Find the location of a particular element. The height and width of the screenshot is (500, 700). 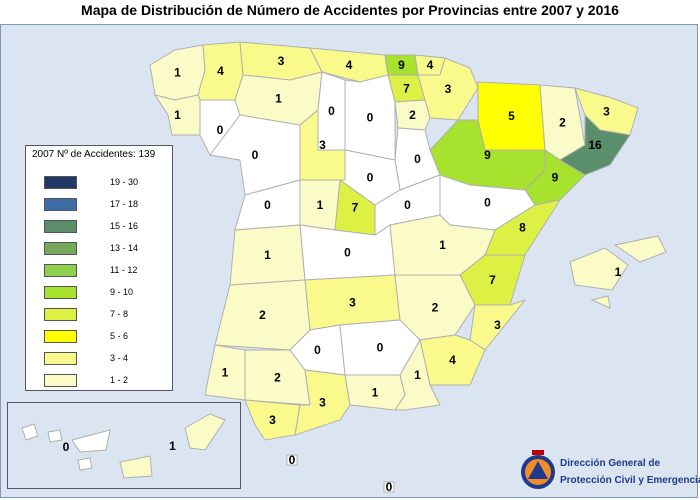

legend-item: 7 - 8 is located at coordinates (104, 315).